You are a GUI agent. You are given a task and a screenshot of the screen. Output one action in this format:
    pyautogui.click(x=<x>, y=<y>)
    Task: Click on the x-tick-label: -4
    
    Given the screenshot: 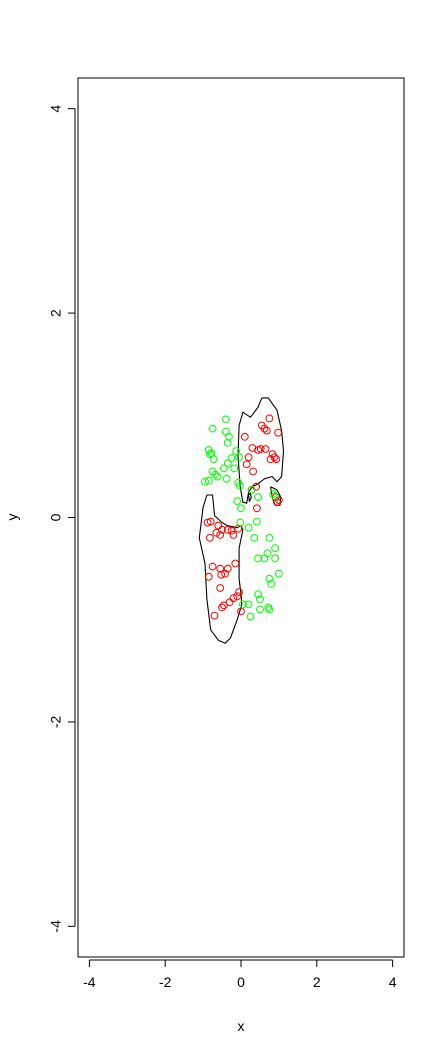 What is the action you would take?
    pyautogui.click(x=89, y=982)
    